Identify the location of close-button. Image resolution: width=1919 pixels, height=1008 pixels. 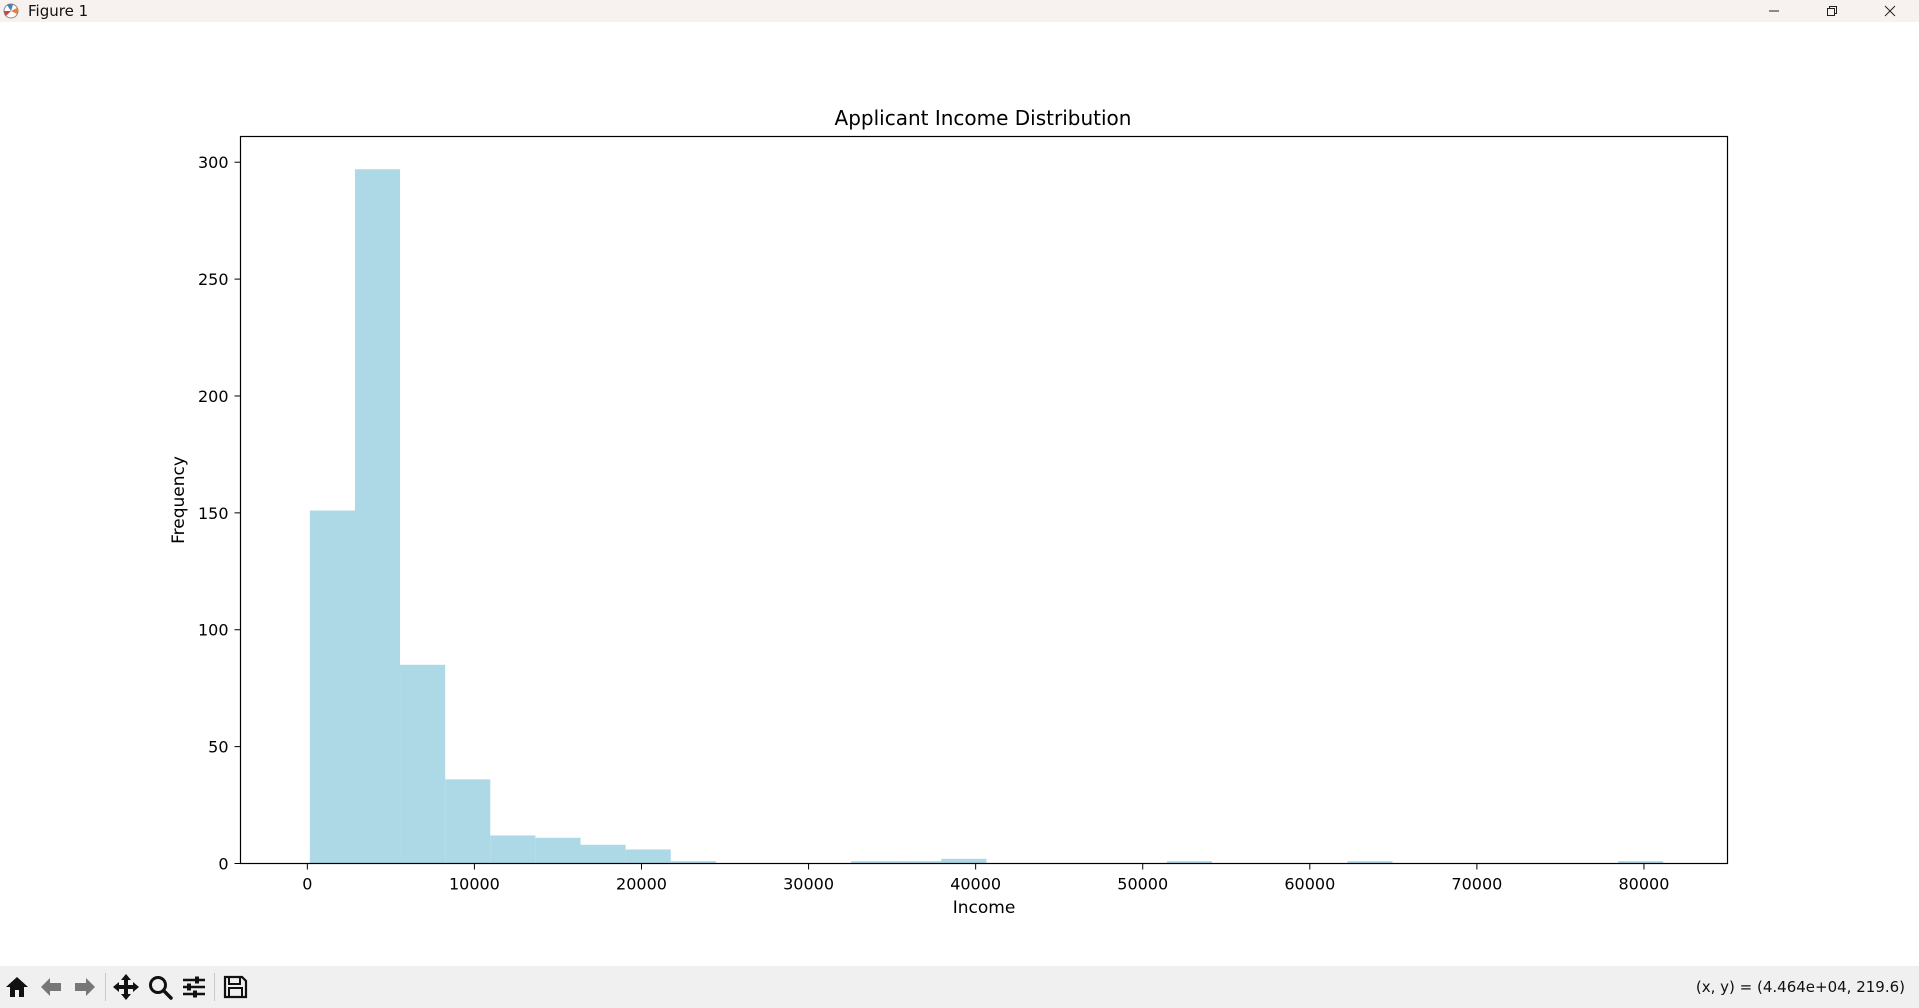
(1890, 11).